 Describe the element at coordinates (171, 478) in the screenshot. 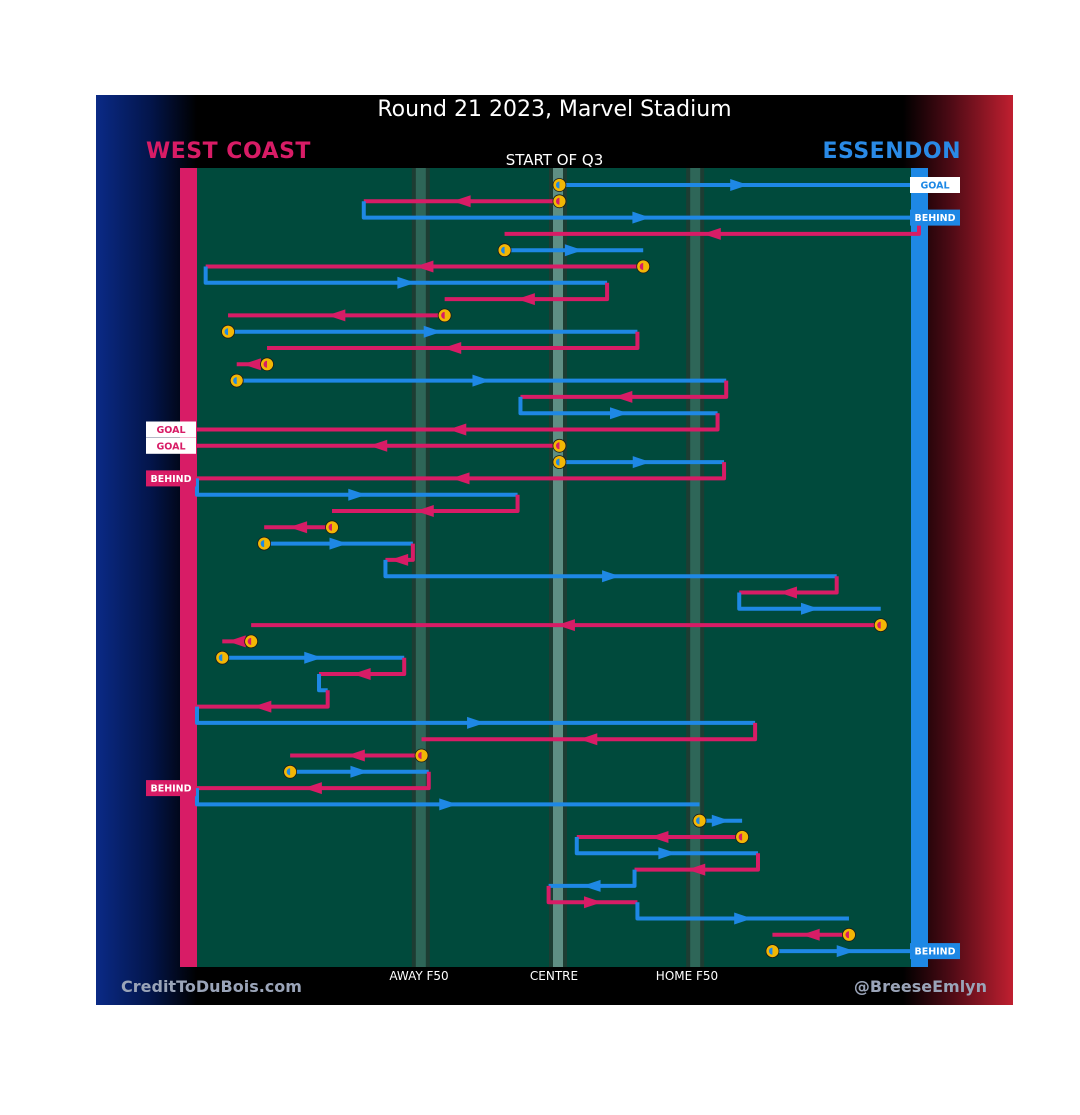

I see `result-label-behind-18: BEHIND` at that location.